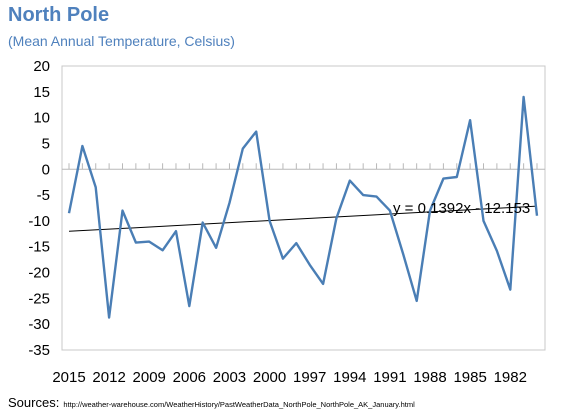  Describe the element at coordinates (46, 169) in the screenshot. I see `y-tick-label: 0` at that location.